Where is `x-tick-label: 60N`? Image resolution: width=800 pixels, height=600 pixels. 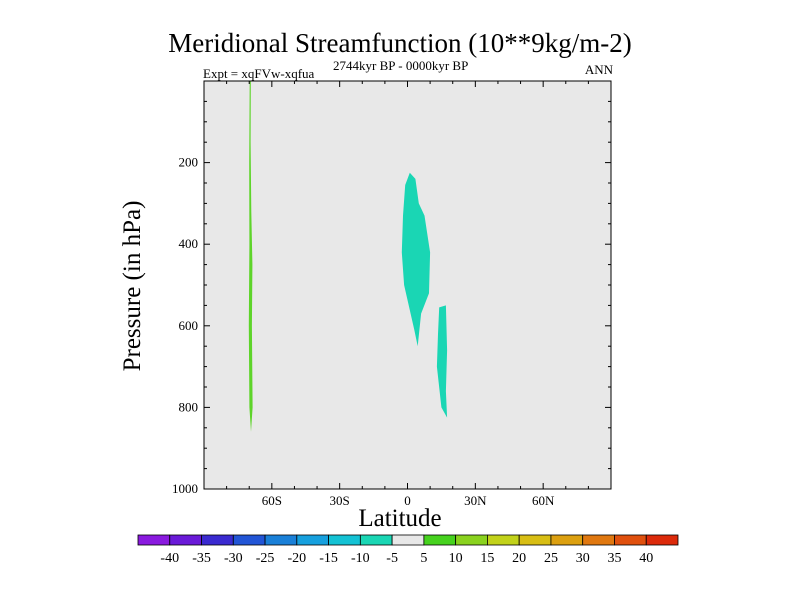 x-tick-label: 60N is located at coordinates (543, 500).